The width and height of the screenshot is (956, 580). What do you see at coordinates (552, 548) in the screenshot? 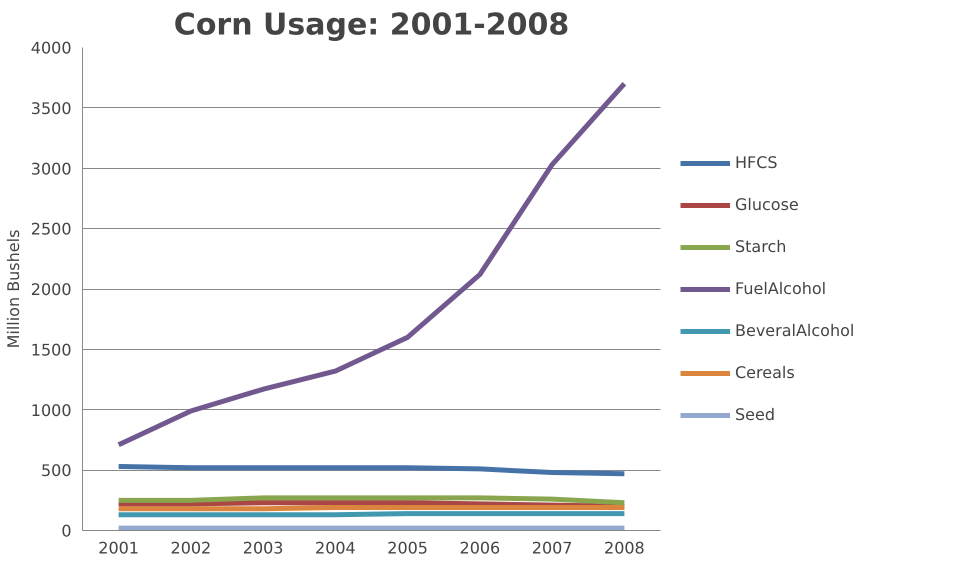
I see `x-tick-label: 2007` at bounding box center [552, 548].